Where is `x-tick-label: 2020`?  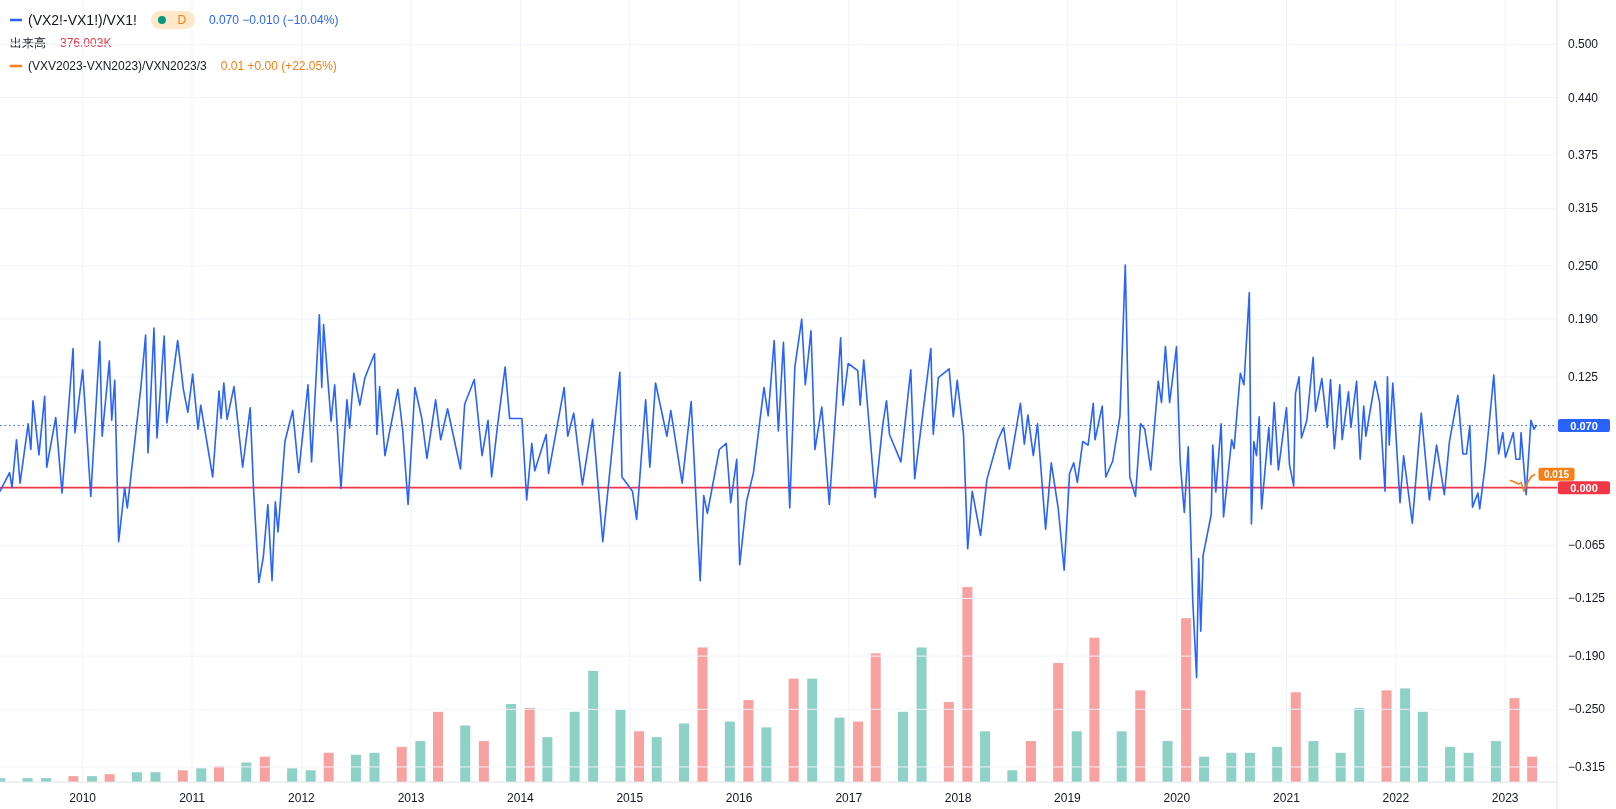
x-tick-label: 2020 is located at coordinates (1177, 798).